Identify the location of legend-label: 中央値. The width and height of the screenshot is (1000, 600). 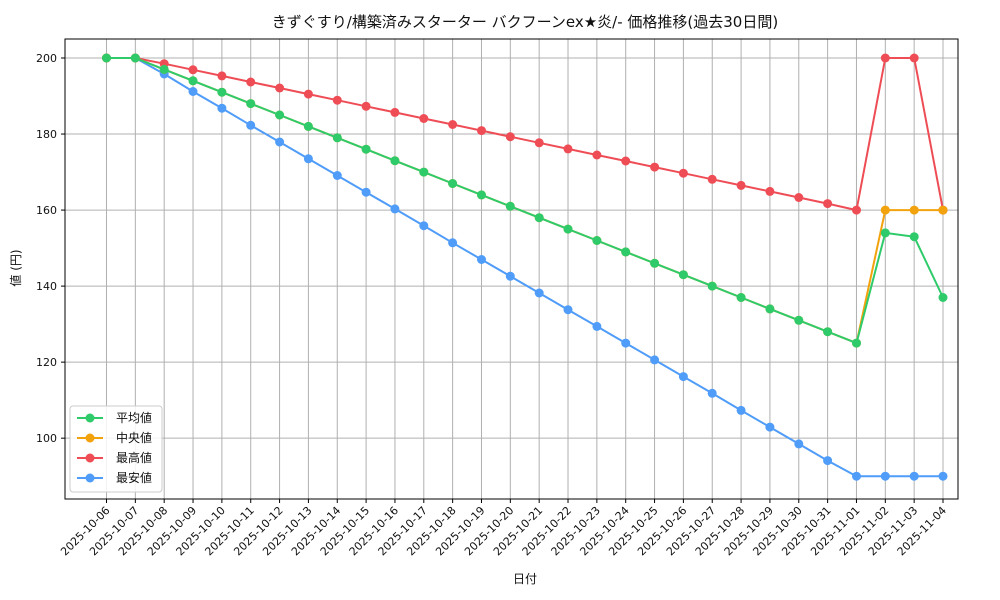
(134, 437).